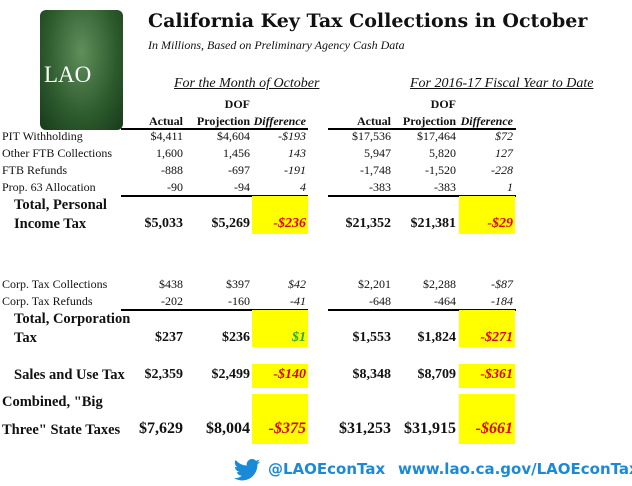 The height and width of the screenshot is (486, 632). I want to click on header-dof-month: DOF, so click(237, 104).